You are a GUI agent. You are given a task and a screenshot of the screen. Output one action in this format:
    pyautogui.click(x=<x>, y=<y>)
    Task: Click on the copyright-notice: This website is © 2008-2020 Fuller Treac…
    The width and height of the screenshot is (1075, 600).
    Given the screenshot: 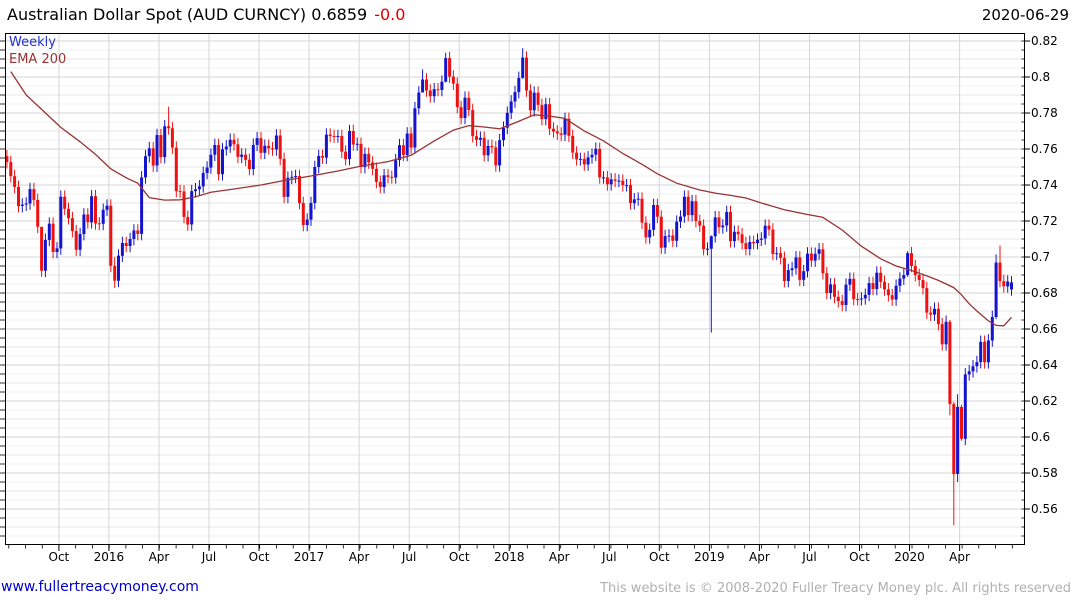 What is the action you would take?
    pyautogui.click(x=835, y=588)
    